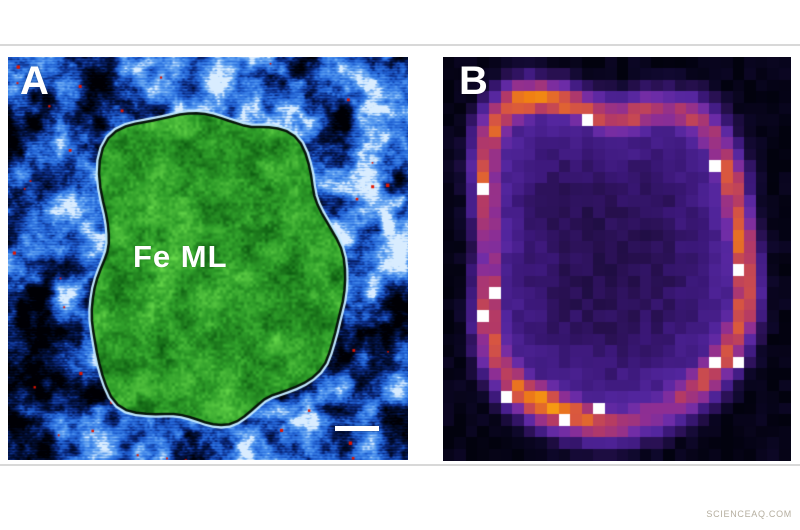  What do you see at coordinates (34, 81) in the screenshot?
I see `panel-a-label: A` at bounding box center [34, 81].